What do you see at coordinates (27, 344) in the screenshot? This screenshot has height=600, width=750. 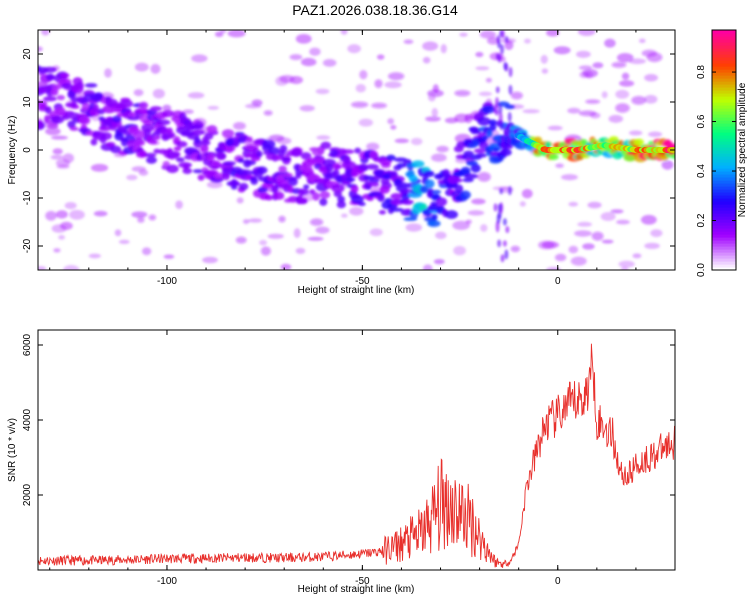 I see `y-tick-label: 6000` at bounding box center [27, 344].